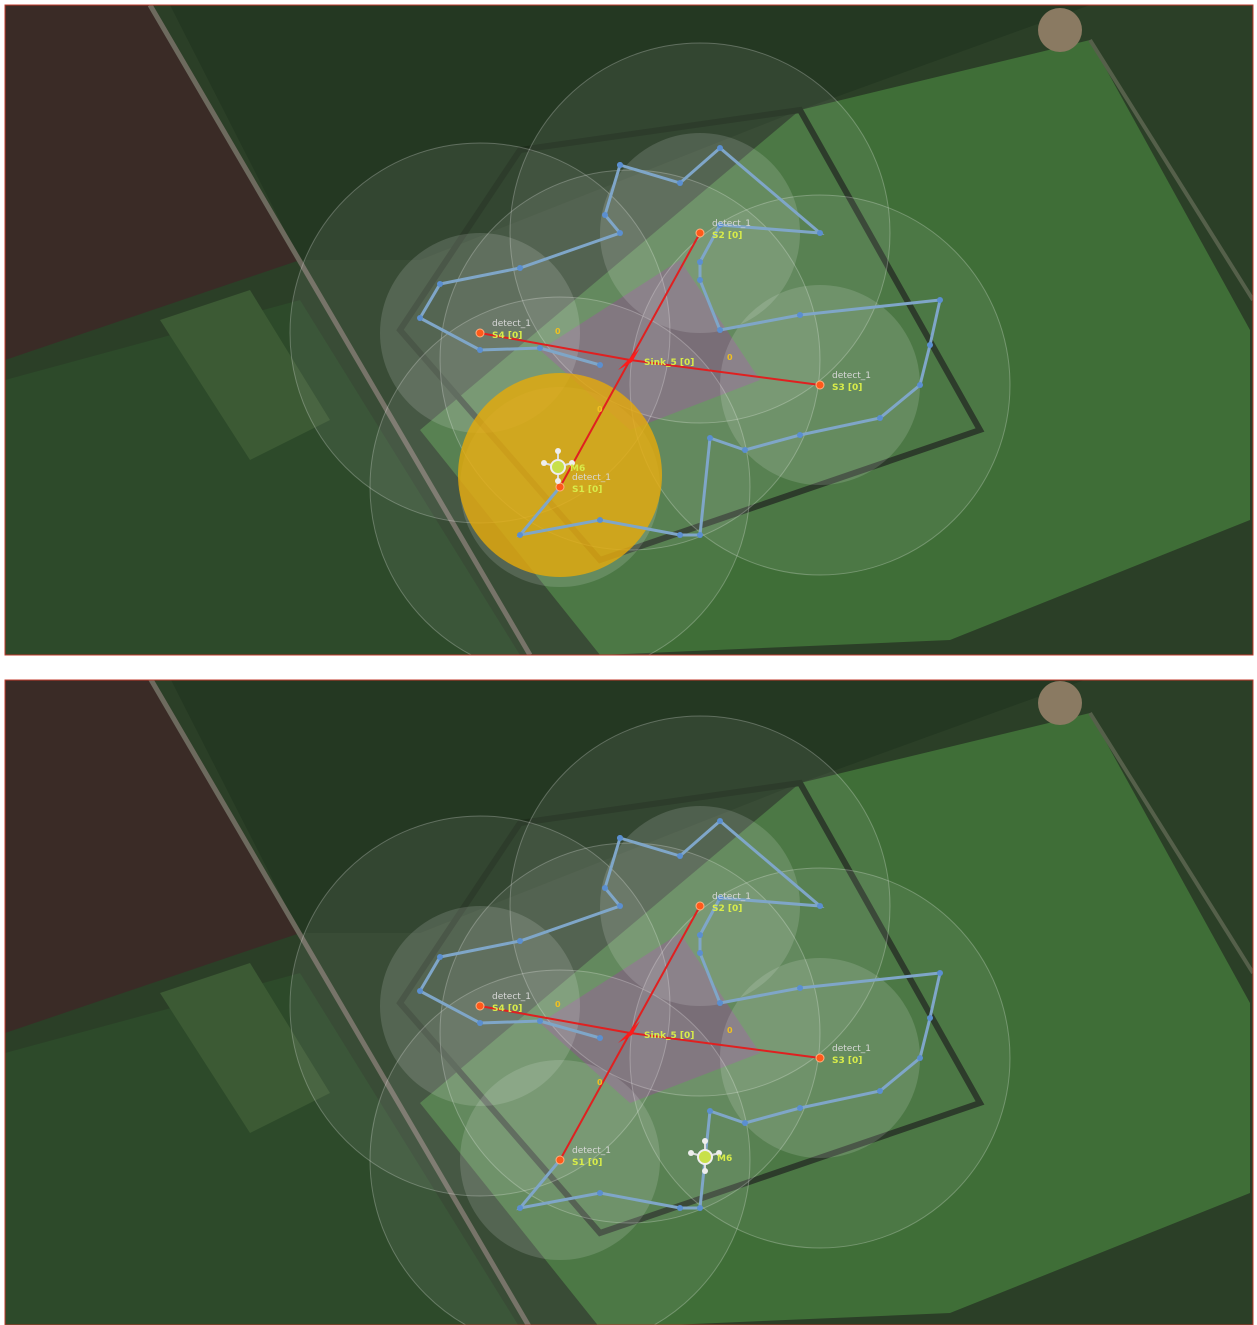 Image resolution: width=1257 pixels, height=1325 pixels. I want to click on mobile-label: M6, so click(577, 469).